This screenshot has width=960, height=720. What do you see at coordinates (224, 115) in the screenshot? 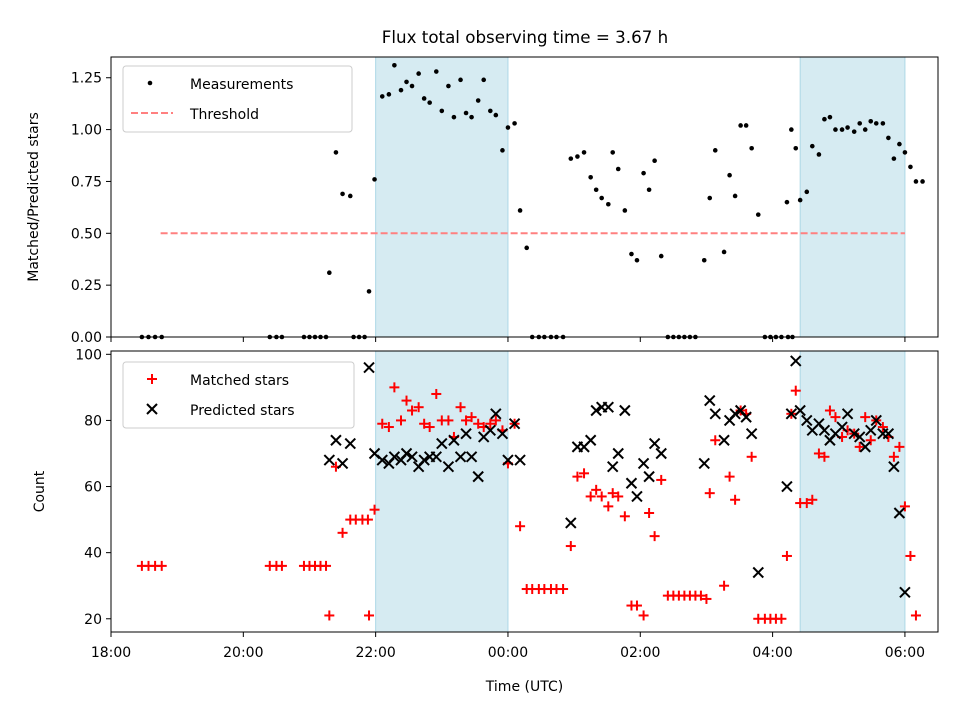
I see `legend-threshold-label: Threshold` at bounding box center [224, 115].